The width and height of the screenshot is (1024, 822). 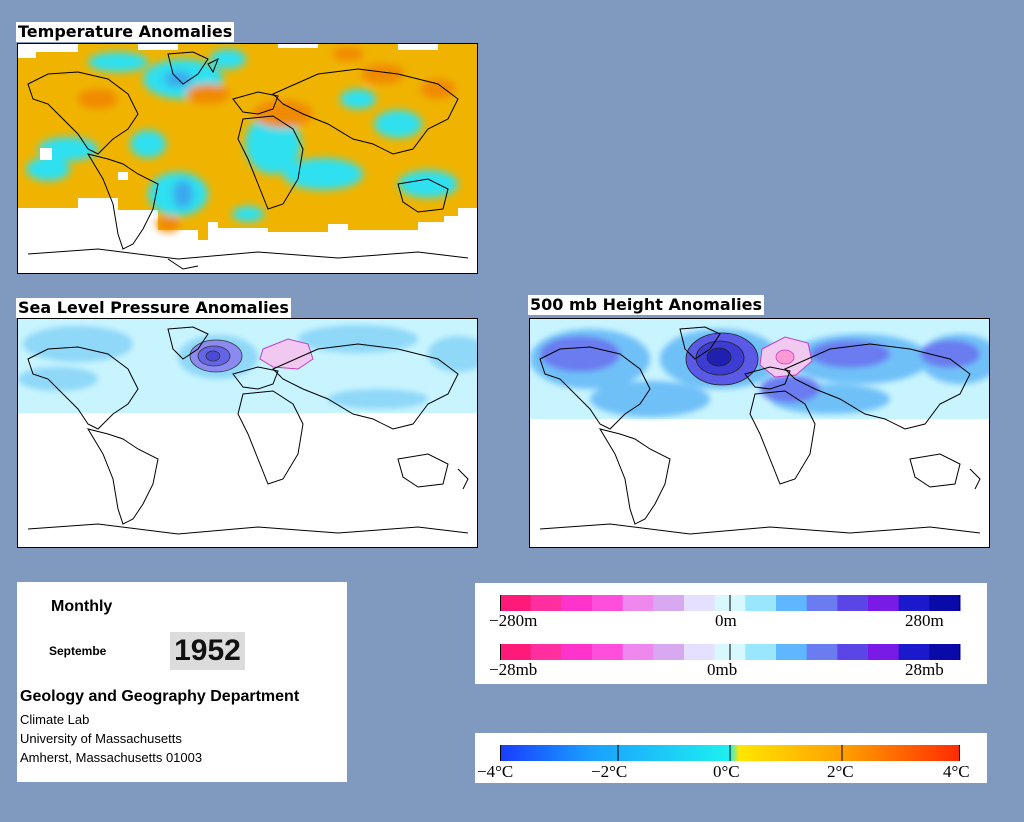 What do you see at coordinates (924, 620) in the screenshot?
I see `height-scale-max-label: 280m` at bounding box center [924, 620].